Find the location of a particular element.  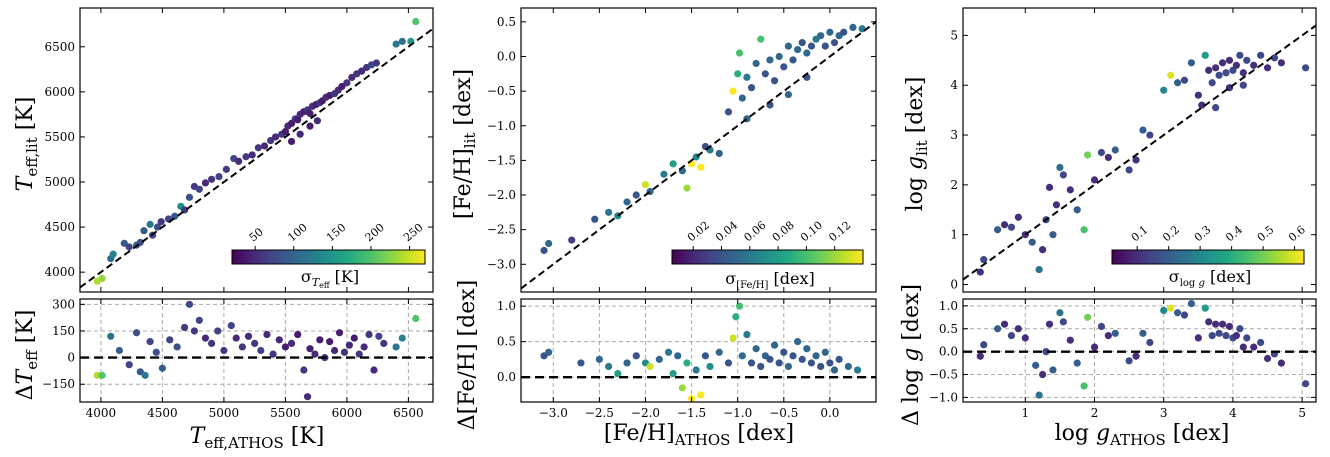

feh-bottom-frame is located at coordinates (698, 350).